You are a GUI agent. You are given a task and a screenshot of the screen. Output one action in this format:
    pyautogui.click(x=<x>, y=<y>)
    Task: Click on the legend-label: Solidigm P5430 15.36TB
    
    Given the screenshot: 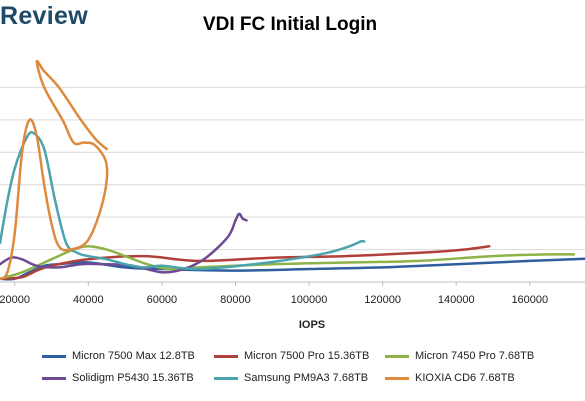 What is the action you would take?
    pyautogui.click(x=133, y=378)
    